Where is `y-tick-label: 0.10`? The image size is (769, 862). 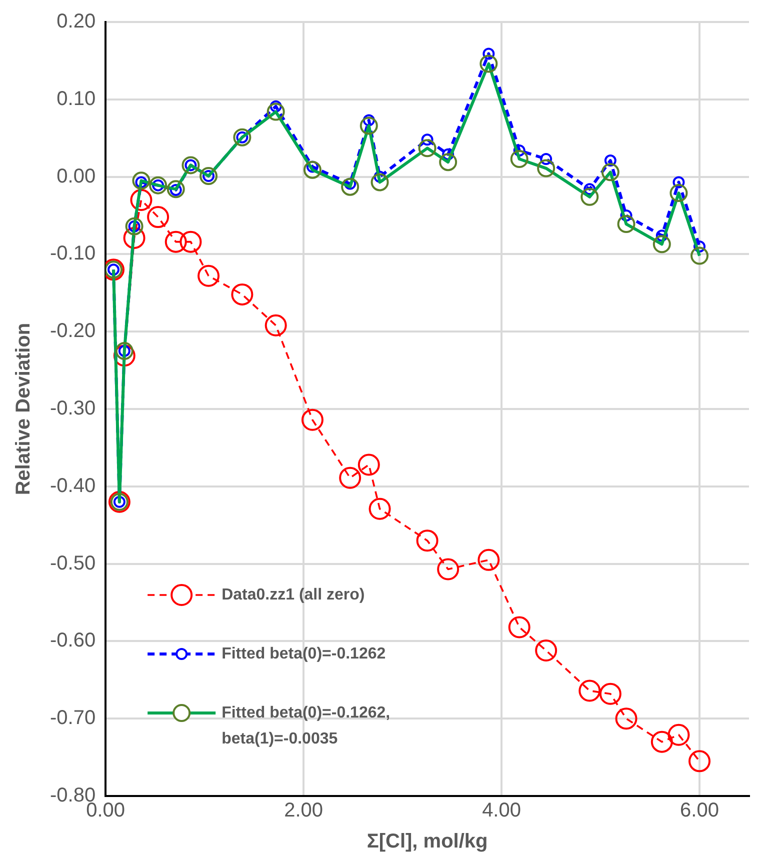 y-tick-label: 0.10 is located at coordinates (76, 99).